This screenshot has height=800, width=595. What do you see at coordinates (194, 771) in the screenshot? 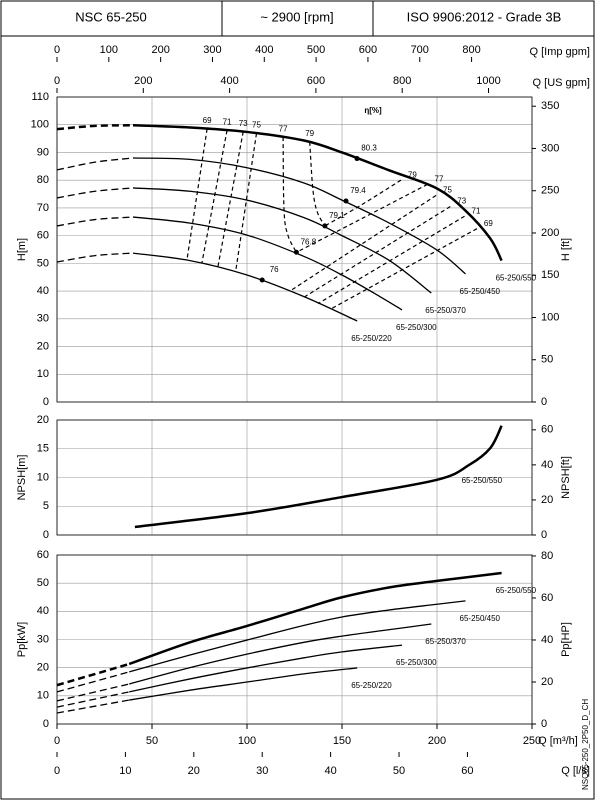
I see `x-tick-label: 20` at bounding box center [194, 771].